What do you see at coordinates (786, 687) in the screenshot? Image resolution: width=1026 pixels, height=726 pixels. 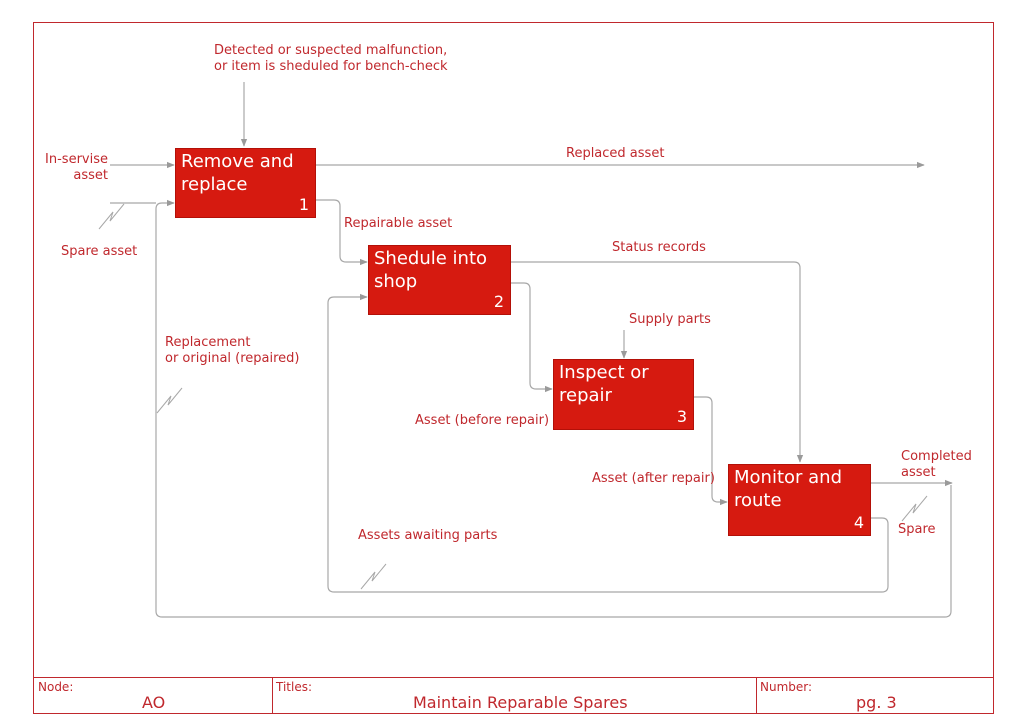 I see `footer-number-label: Number:` at bounding box center [786, 687].